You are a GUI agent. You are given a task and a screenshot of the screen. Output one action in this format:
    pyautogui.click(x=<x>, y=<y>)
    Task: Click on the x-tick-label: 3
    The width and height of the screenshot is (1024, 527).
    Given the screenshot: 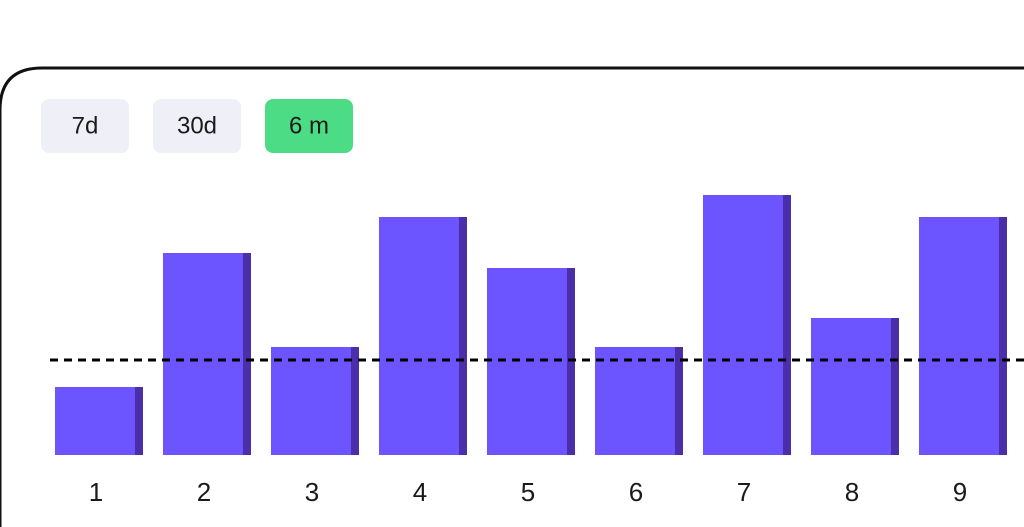 What is the action you would take?
    pyautogui.click(x=312, y=492)
    